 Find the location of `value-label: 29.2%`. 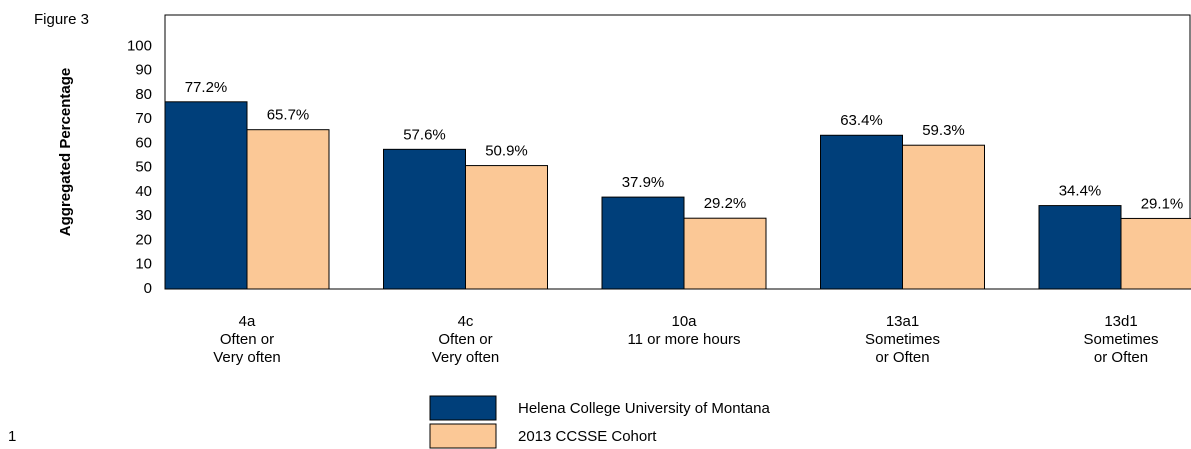

value-label: 29.2% is located at coordinates (725, 203).